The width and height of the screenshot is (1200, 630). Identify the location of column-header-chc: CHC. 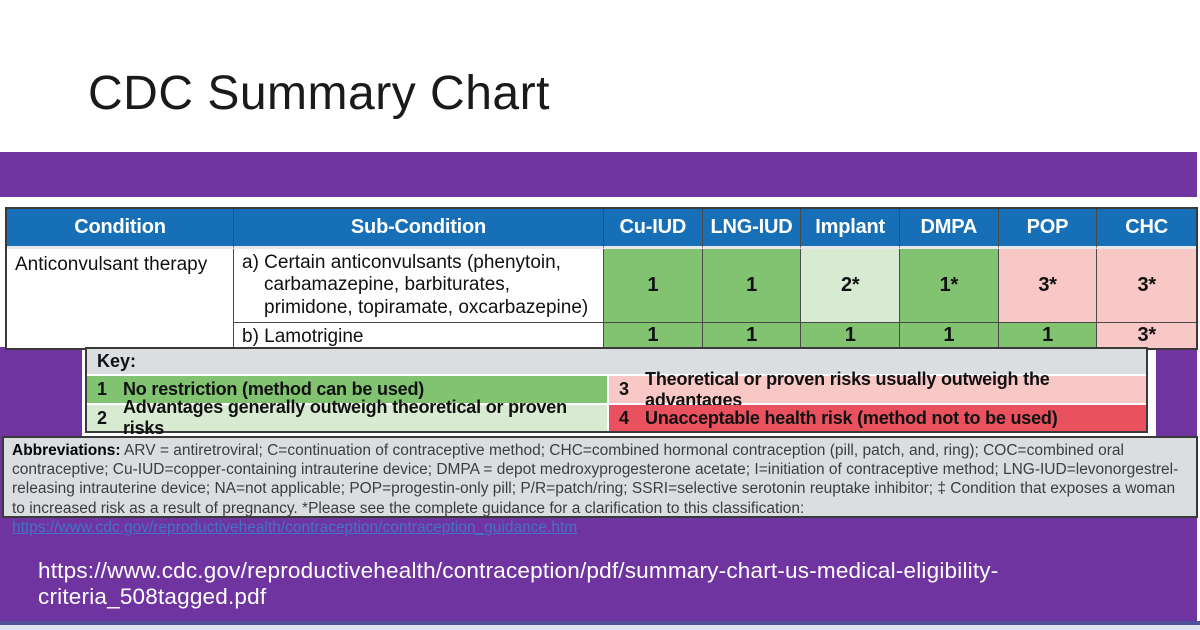
(1146, 229).